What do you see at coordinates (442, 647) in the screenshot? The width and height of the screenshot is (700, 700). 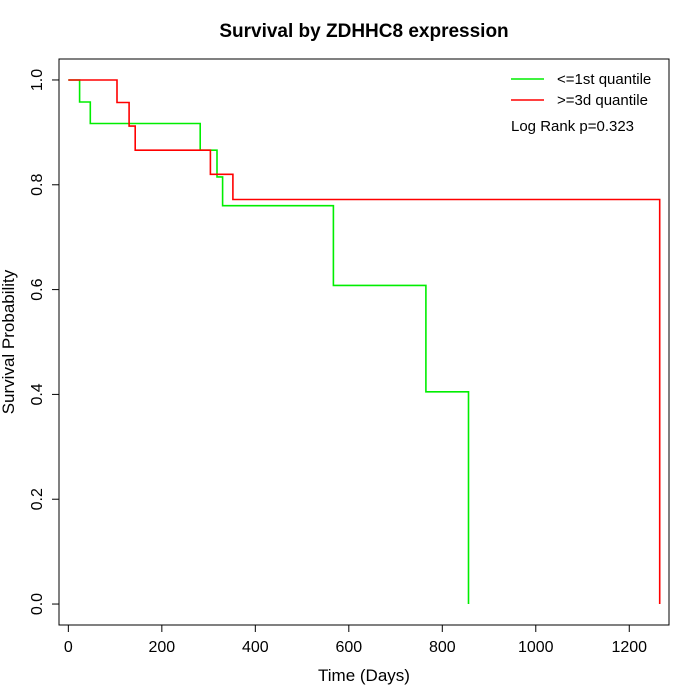 I see `x-tick-label: 800` at bounding box center [442, 647].